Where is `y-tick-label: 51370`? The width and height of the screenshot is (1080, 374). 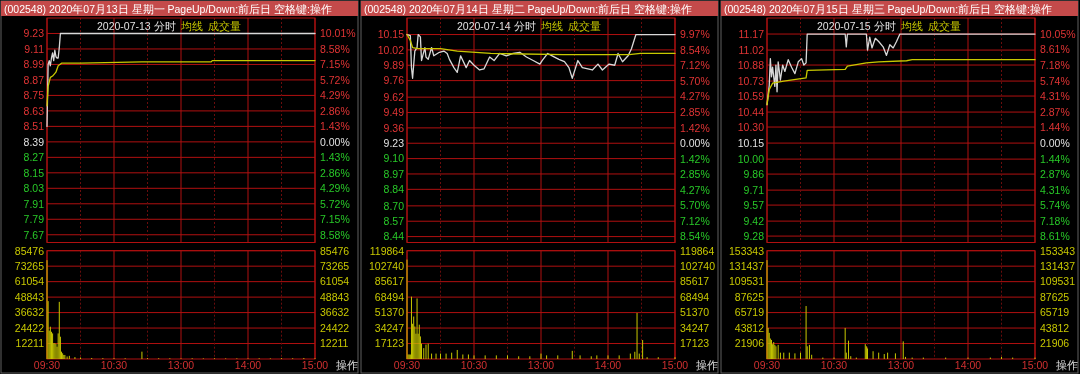 y-tick-label: 51370 is located at coordinates (389, 312).